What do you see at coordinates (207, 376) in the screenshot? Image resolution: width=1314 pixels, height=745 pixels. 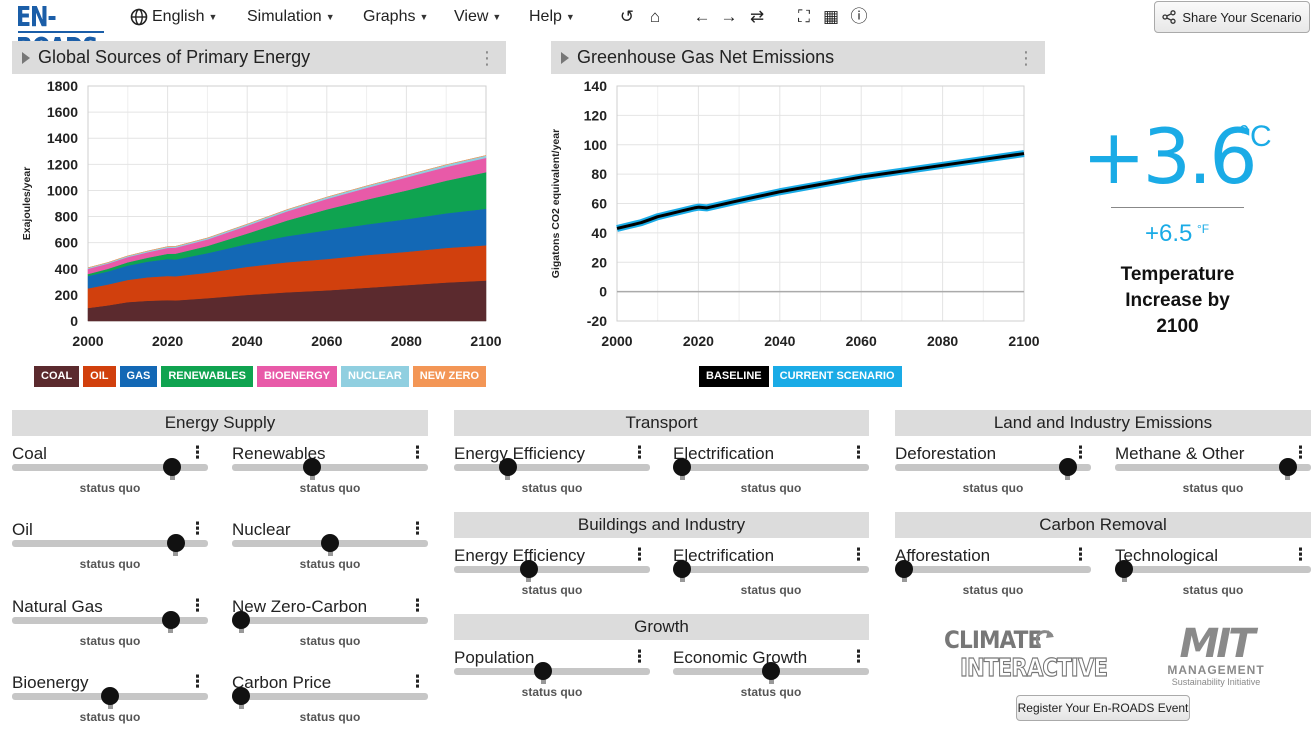 I see `legend-item: RENEWABLES` at bounding box center [207, 376].